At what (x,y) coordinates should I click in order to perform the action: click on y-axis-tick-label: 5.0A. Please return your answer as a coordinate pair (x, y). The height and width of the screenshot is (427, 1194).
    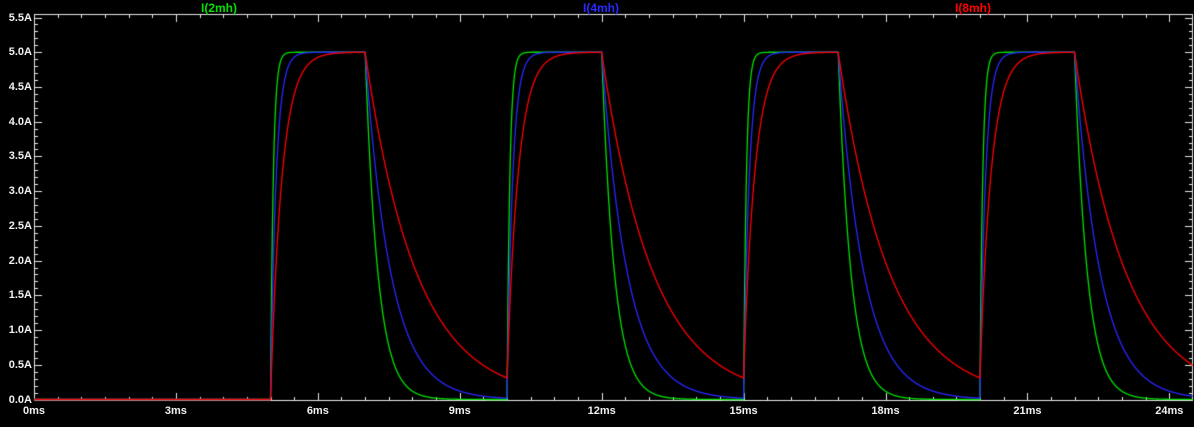
    Looking at the image, I should click on (20, 52).